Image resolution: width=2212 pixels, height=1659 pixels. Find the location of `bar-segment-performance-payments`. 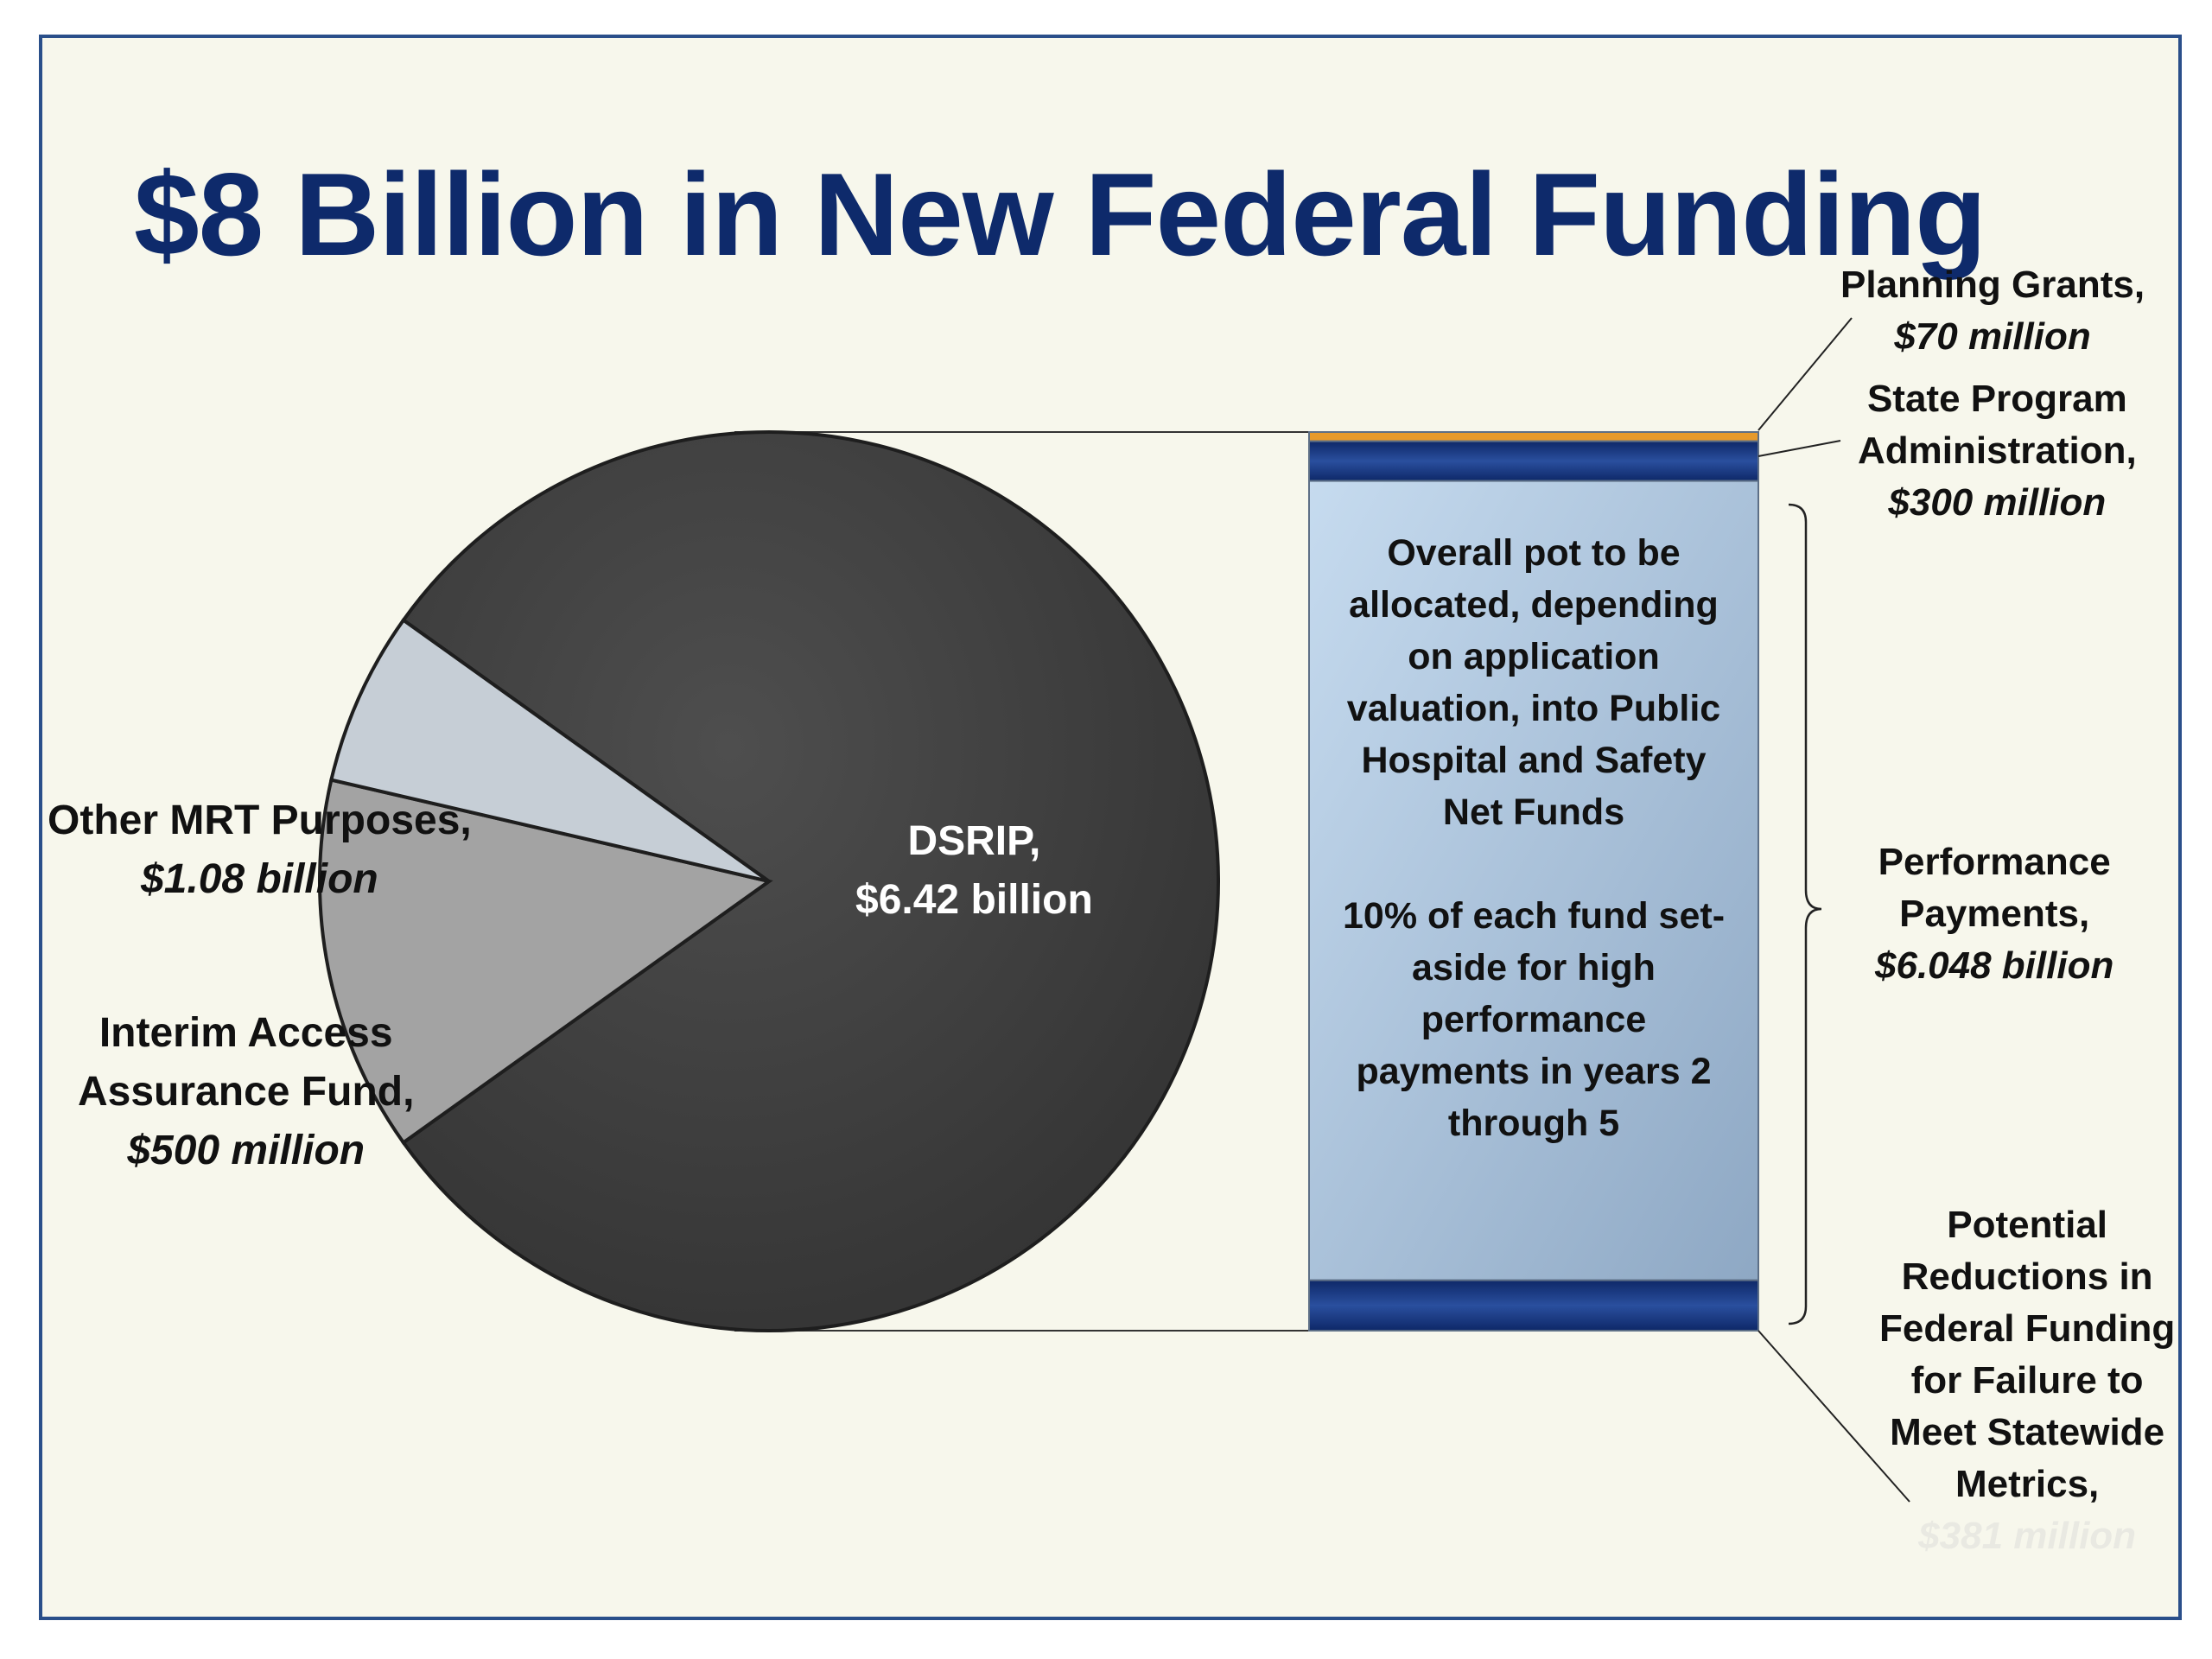

bar-segment-performance-payments is located at coordinates (1533, 880).